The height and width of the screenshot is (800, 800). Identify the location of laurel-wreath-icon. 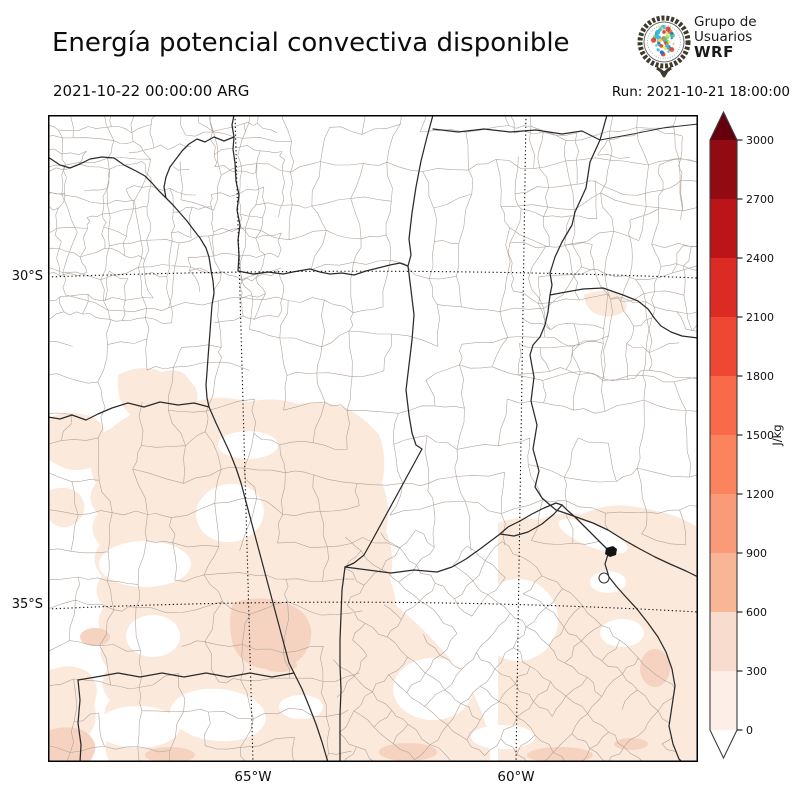
(664, 46).